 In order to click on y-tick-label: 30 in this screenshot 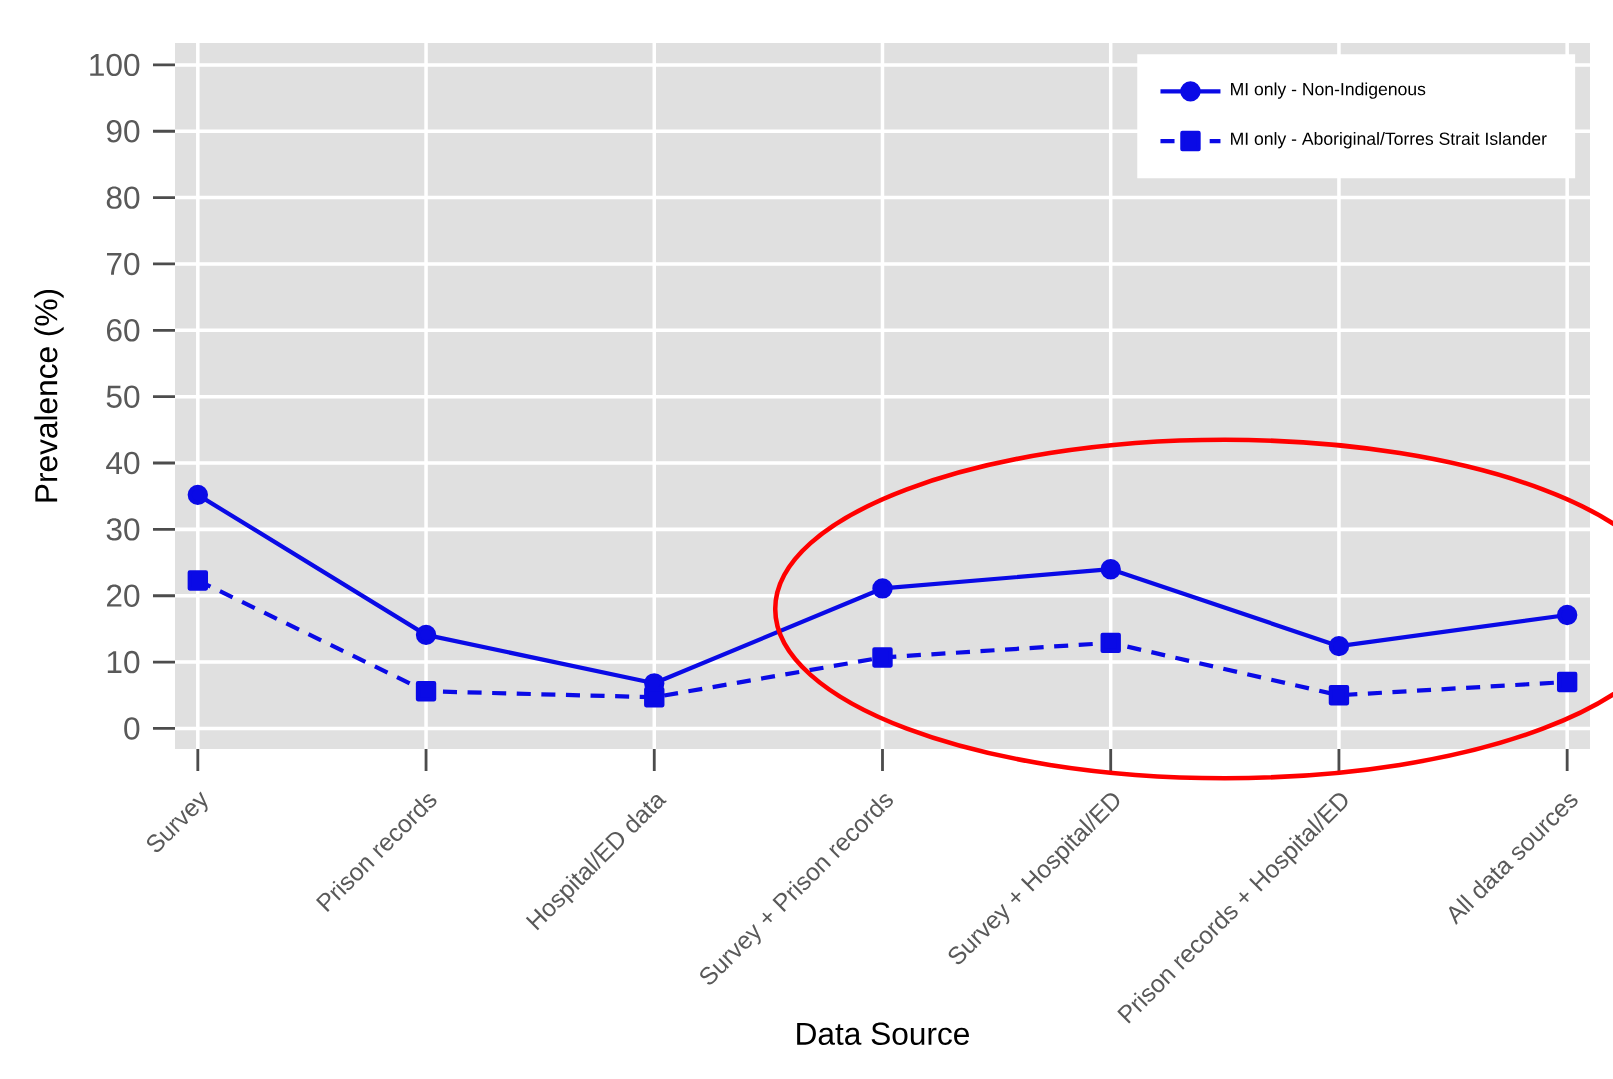, I will do `click(123, 529)`.